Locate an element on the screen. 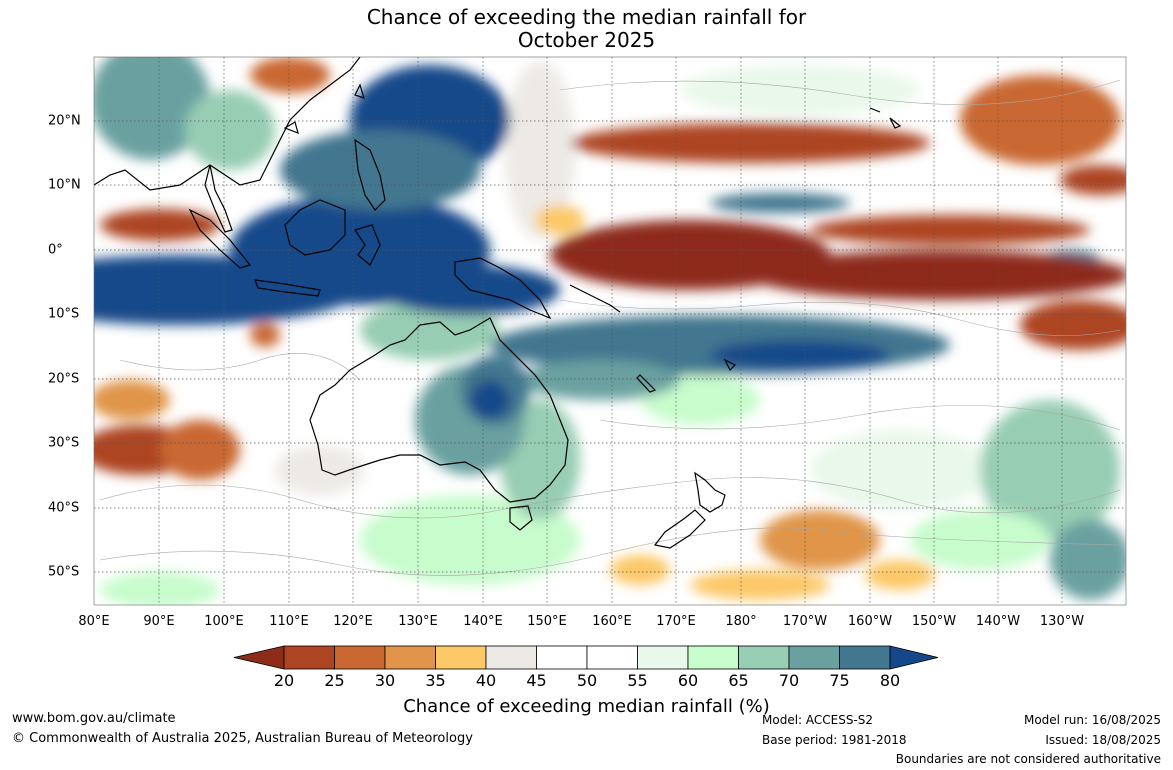 The image size is (1173, 770). longitude-label: 120°E is located at coordinates (353, 621).